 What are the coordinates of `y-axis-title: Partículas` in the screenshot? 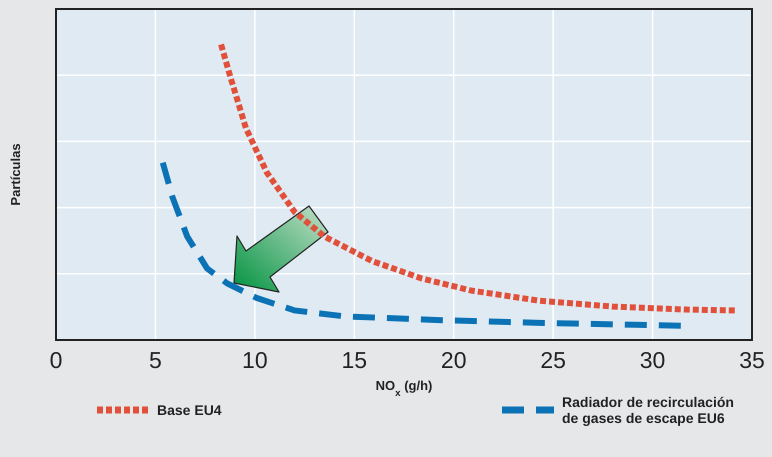 It's located at (15, 174).